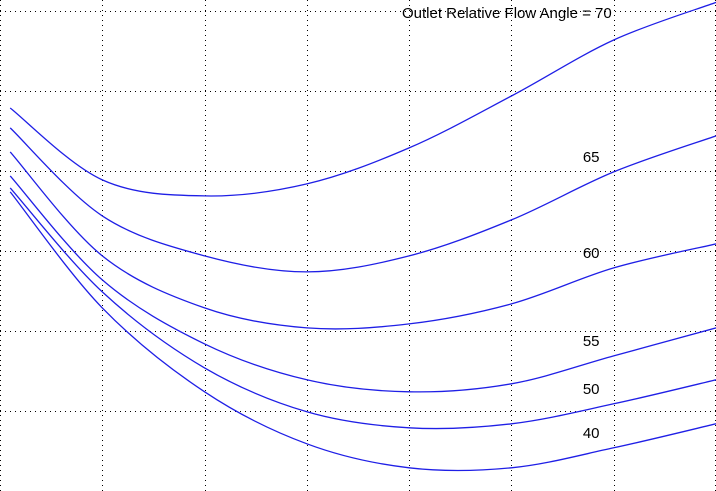 This screenshot has height=491, width=716. What do you see at coordinates (591, 341) in the screenshot?
I see `series-label-3: 55` at bounding box center [591, 341].